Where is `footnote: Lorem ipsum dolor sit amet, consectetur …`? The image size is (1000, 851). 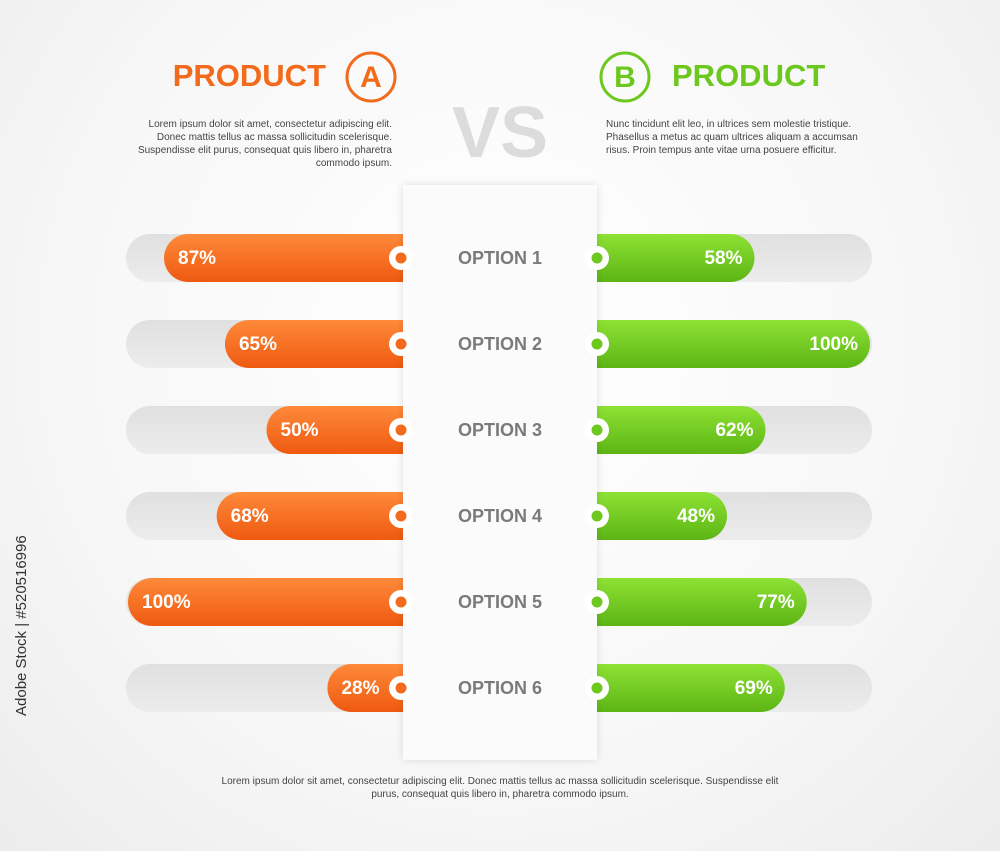 footnote: Lorem ipsum dolor sit amet, consectetur … is located at coordinates (500, 788).